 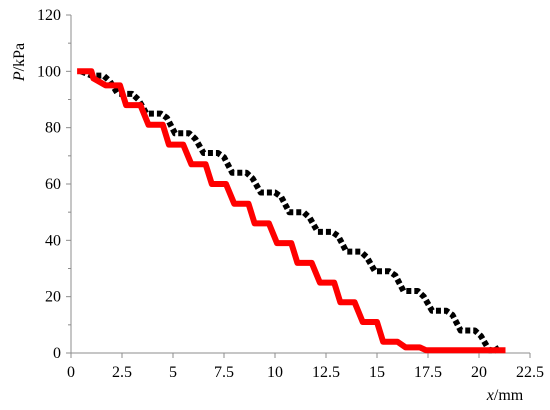 What do you see at coordinates (530, 372) in the screenshot?
I see `x-tick-label: 22.5` at bounding box center [530, 372].